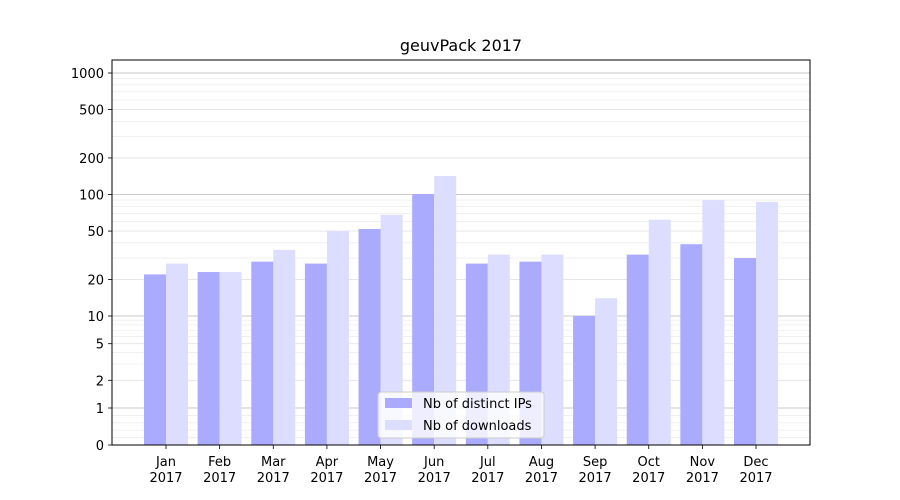  Describe the element at coordinates (95, 232) in the screenshot. I see `y-tick-label: 50` at that location.